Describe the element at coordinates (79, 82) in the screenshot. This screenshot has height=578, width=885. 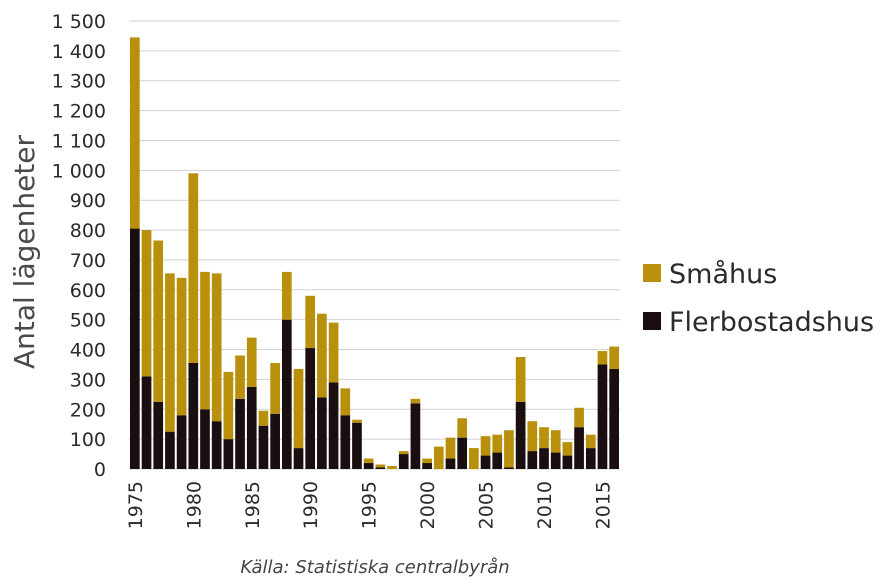
I see `y-tick-label: 1 300` at that location.